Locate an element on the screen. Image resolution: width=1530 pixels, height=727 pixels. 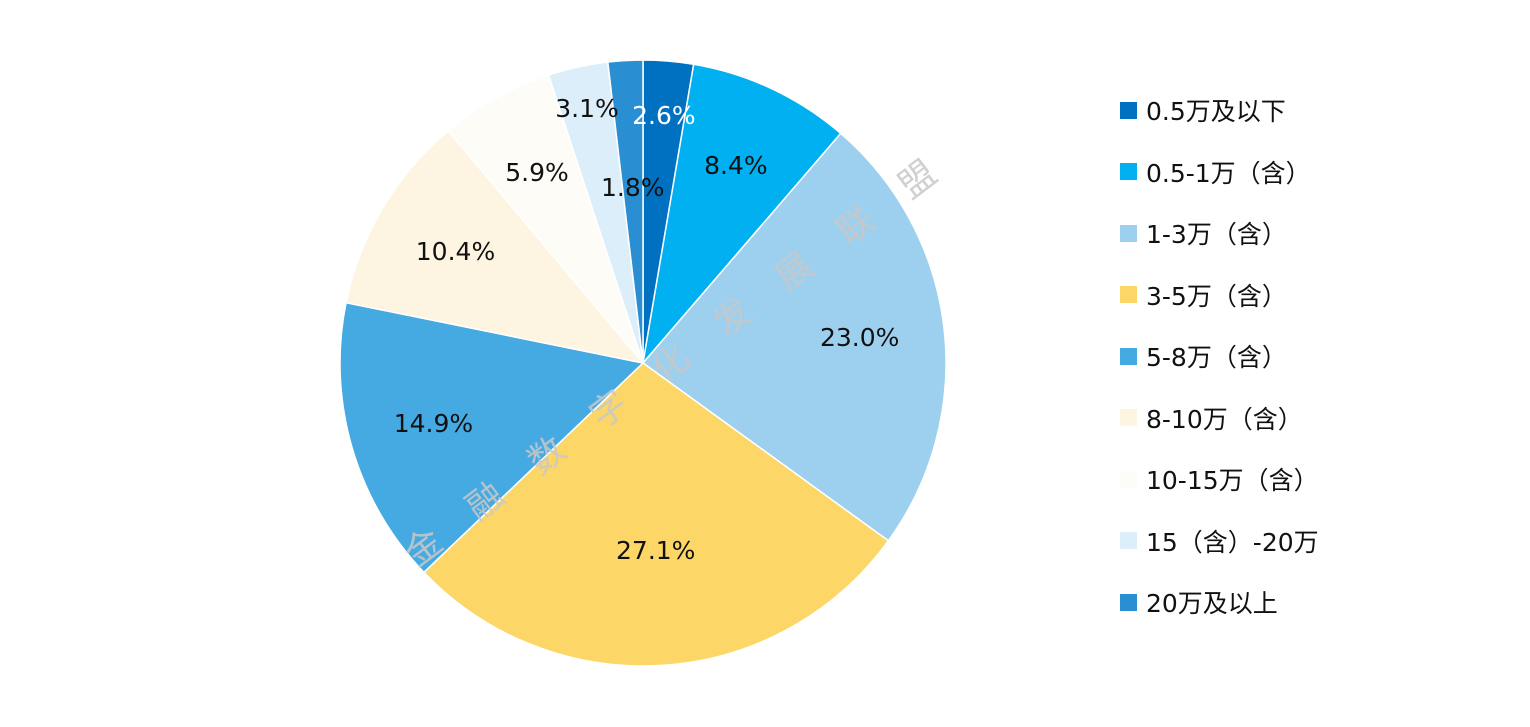
data-label-2: 8.4% is located at coordinates (736, 165).